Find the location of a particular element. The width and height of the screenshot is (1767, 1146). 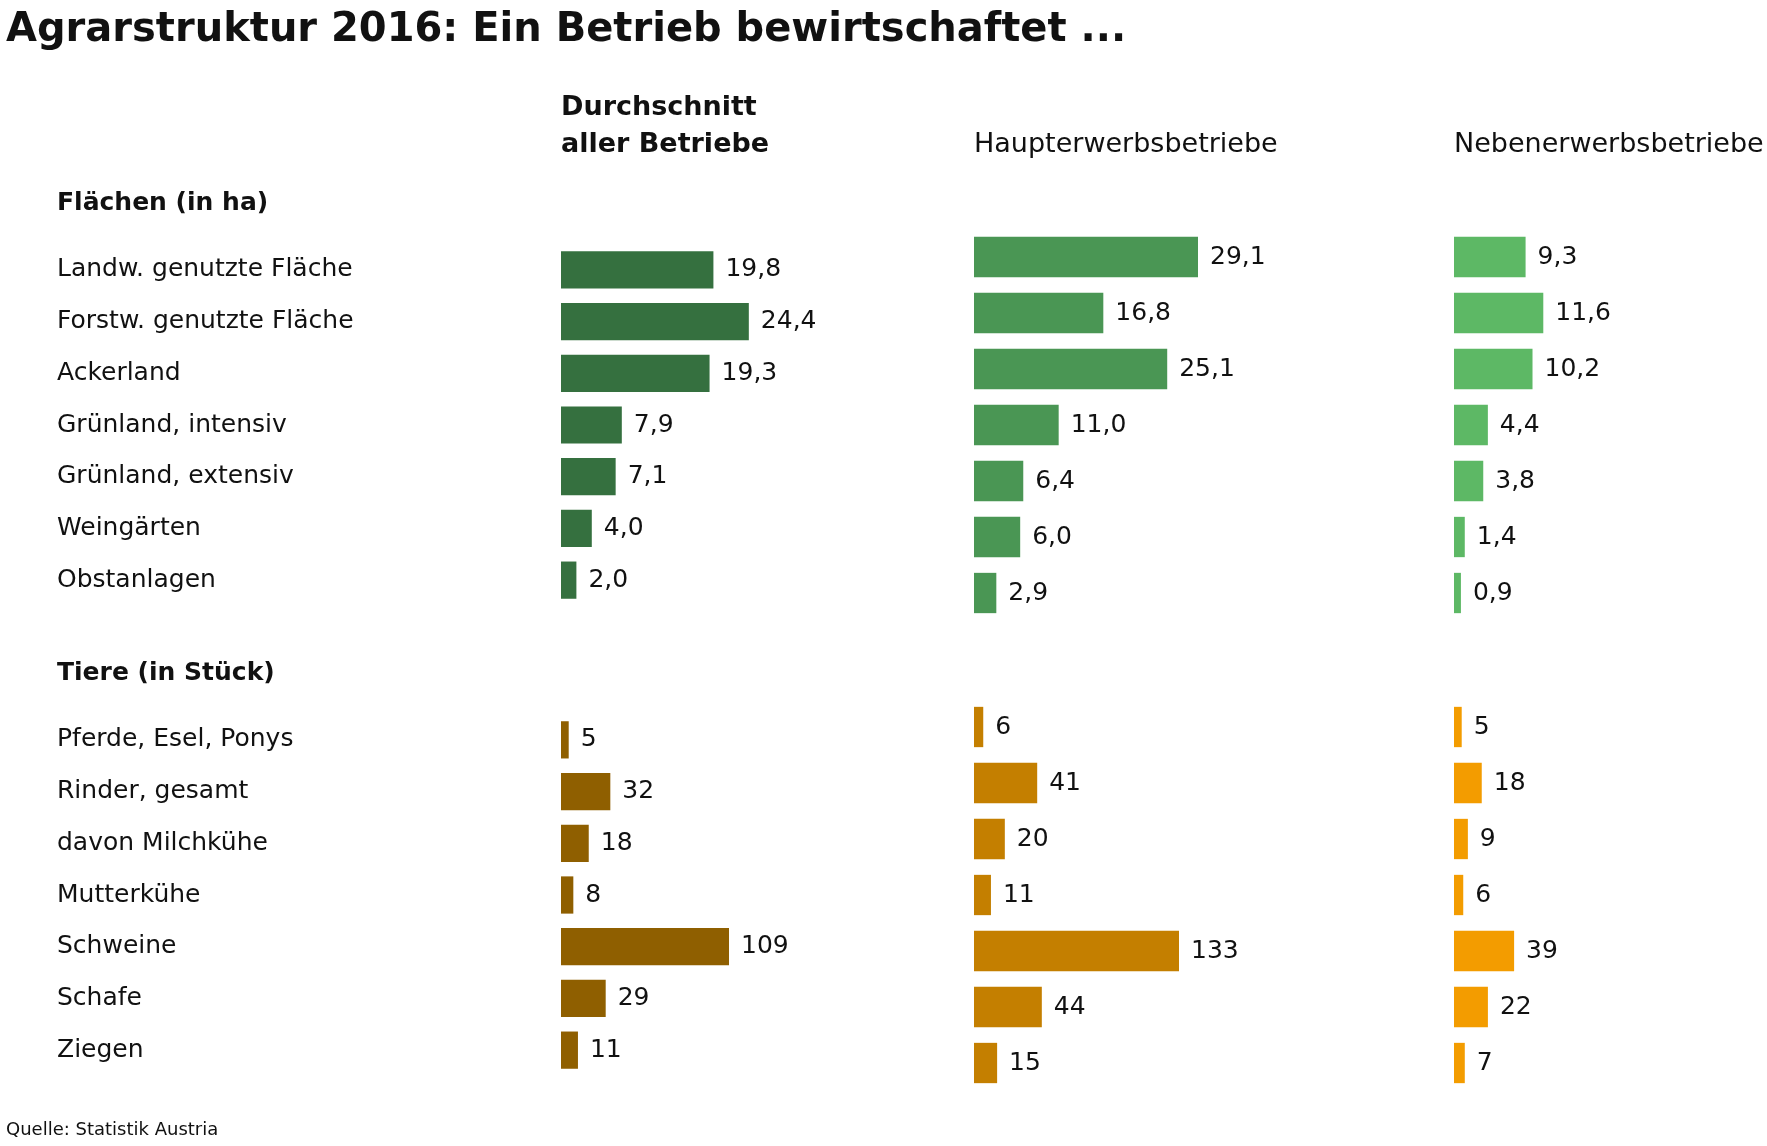

y-tick-label: Pferde, Esel, Ponys is located at coordinates (175, 738).